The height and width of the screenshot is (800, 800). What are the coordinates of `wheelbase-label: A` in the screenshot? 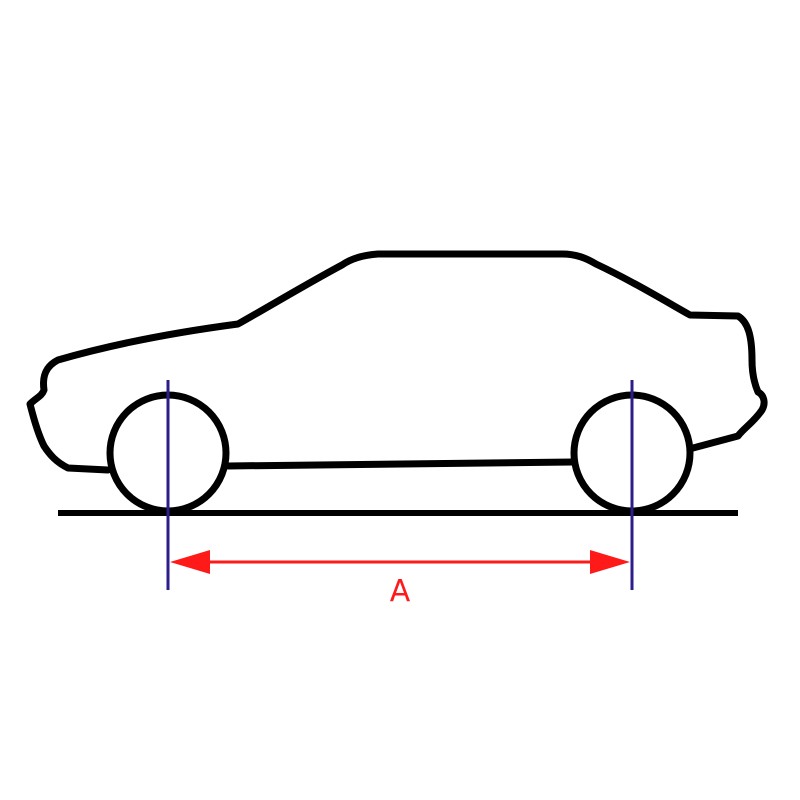 It's located at (400, 591).